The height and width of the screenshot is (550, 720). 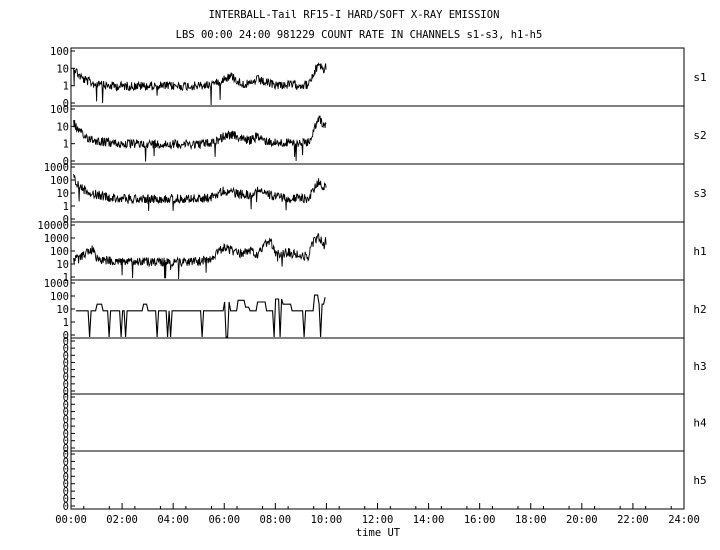 I want to click on x-tick-label: 02:00, so click(x=122, y=520).